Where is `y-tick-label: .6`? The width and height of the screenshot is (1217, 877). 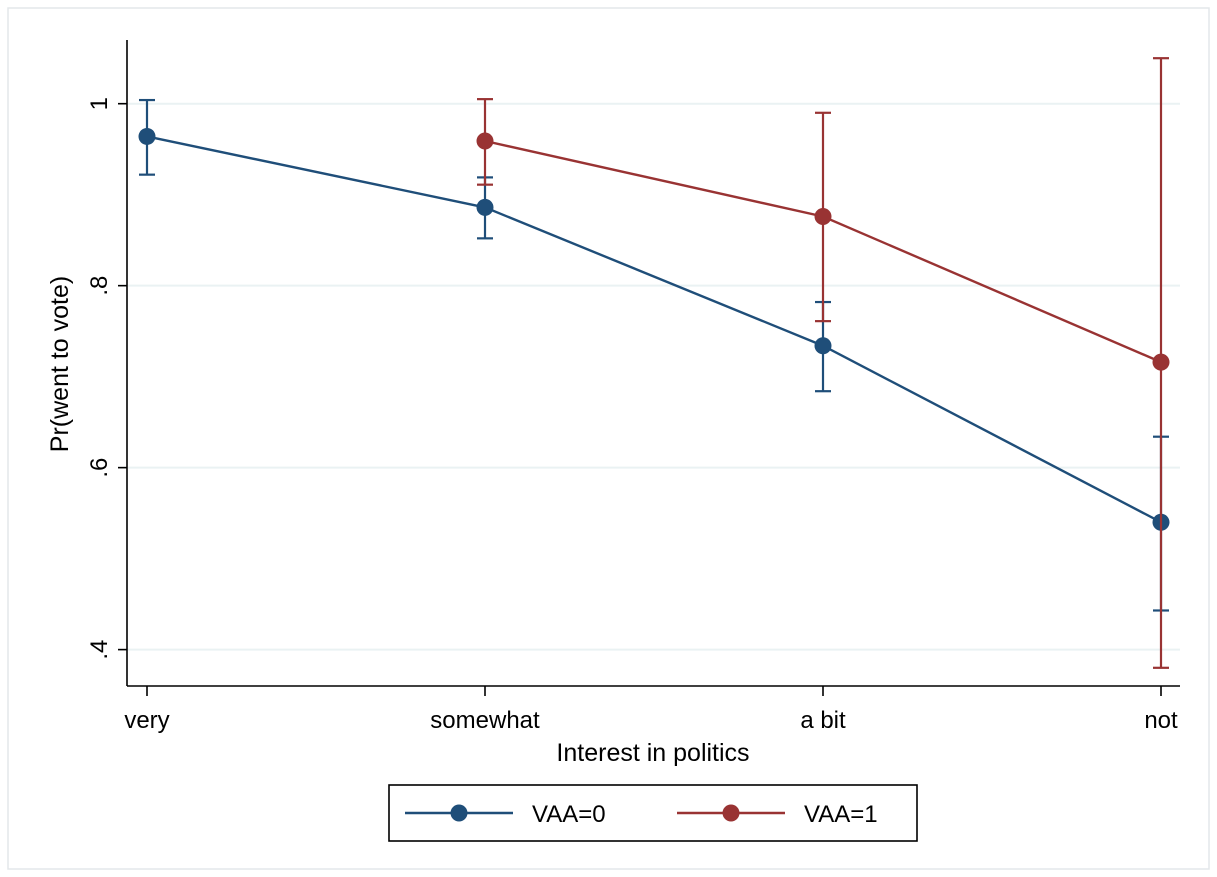 y-tick-label: .6 is located at coordinates (99, 468).